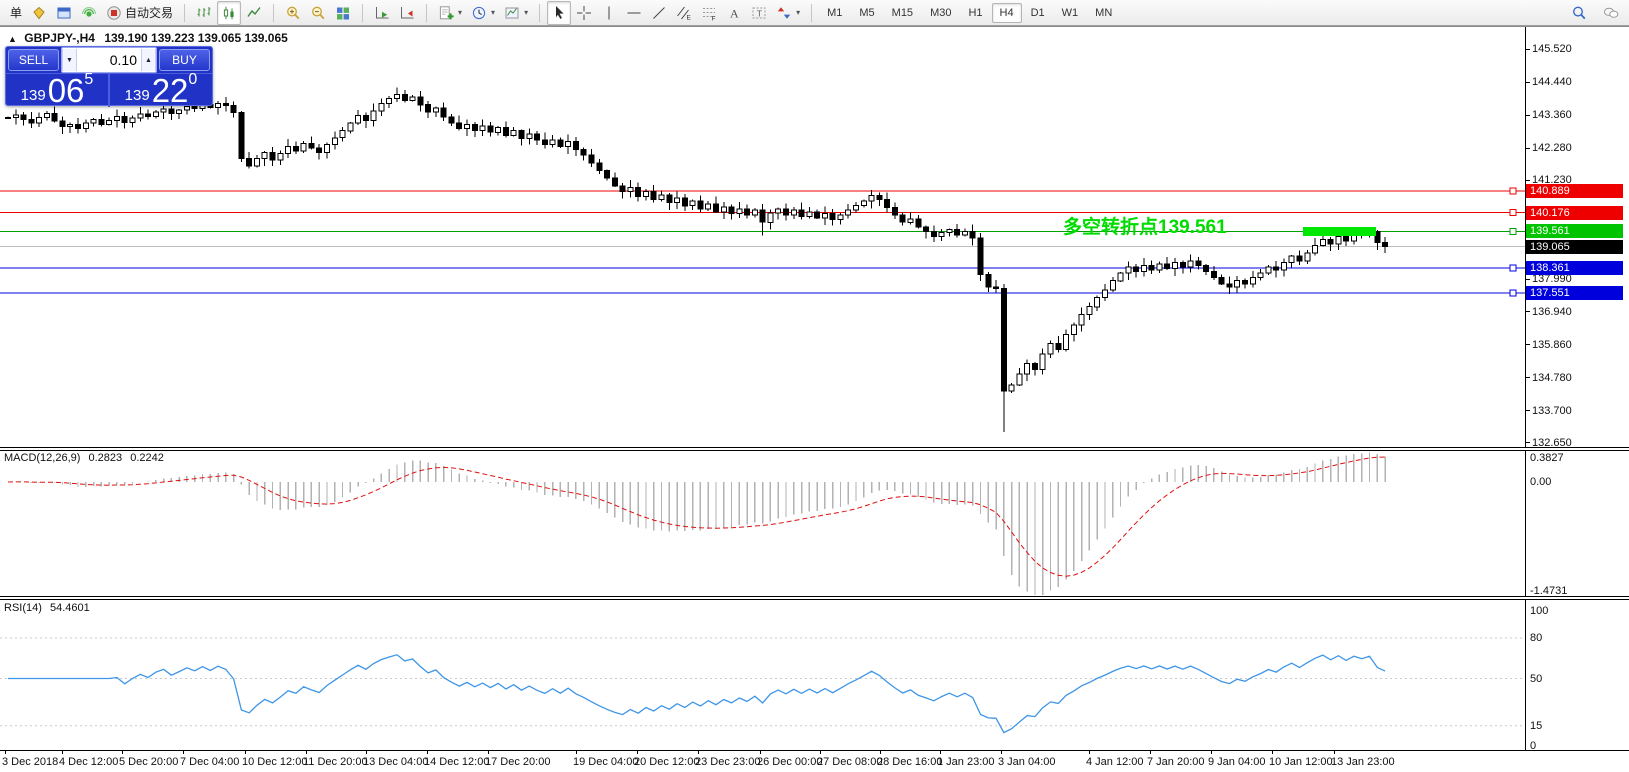 This screenshot has width=1629, height=772. What do you see at coordinates (684, 13) in the screenshot?
I see `channel-button: E` at bounding box center [684, 13].